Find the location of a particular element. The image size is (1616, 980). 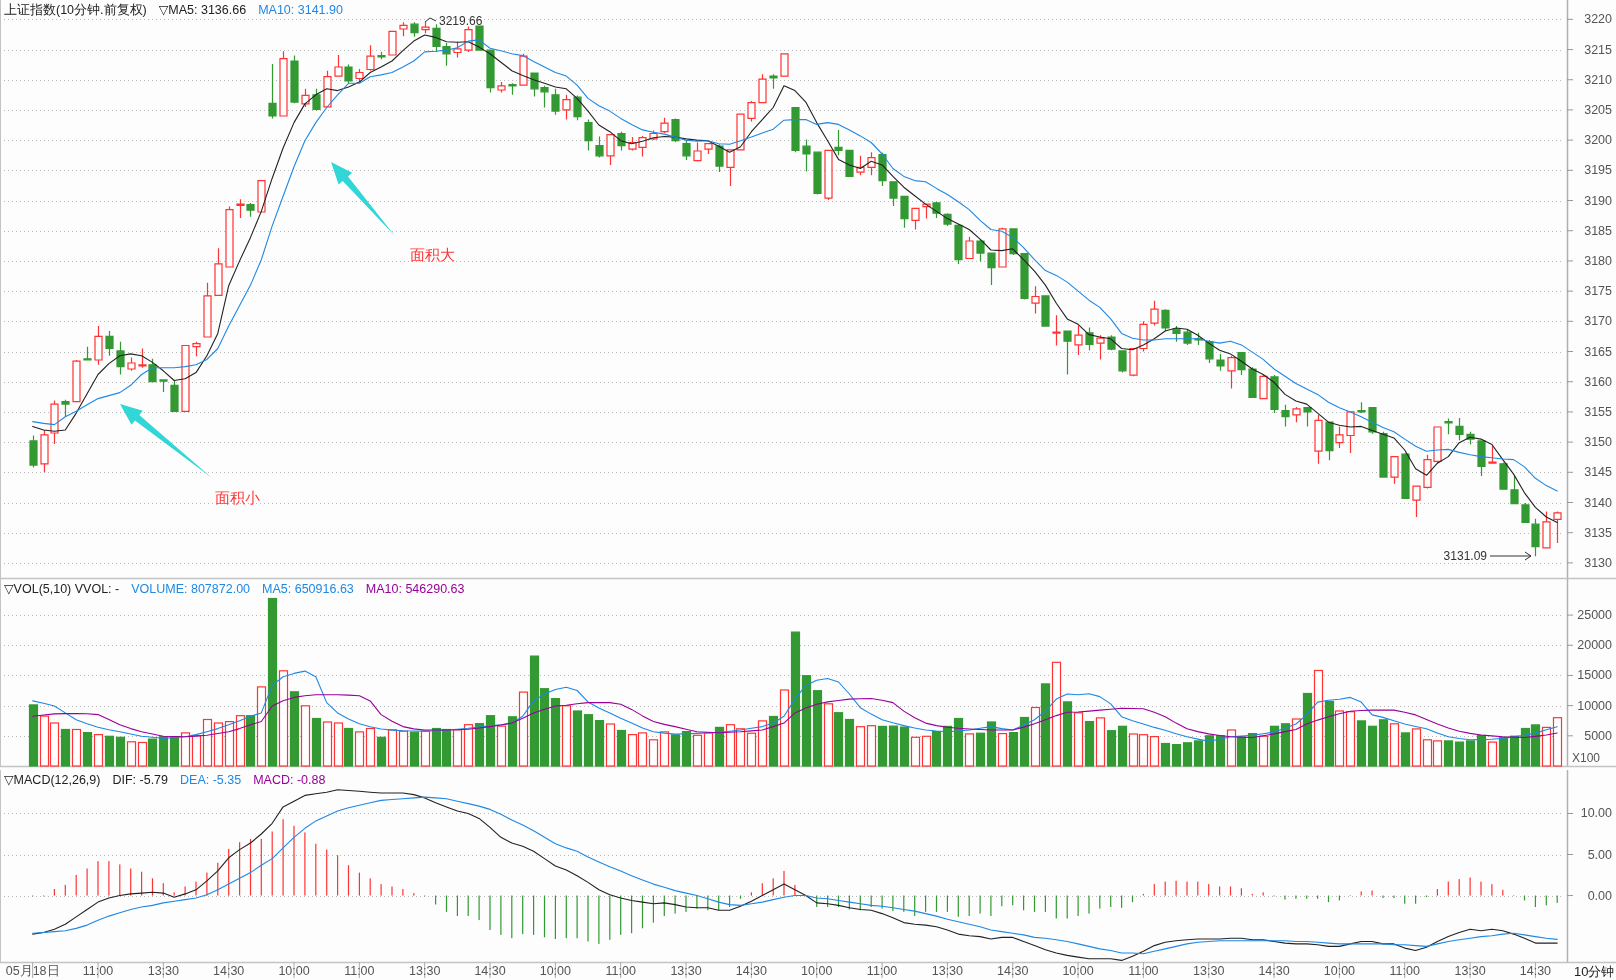

text: 10分钟 is located at coordinates (1594, 971).